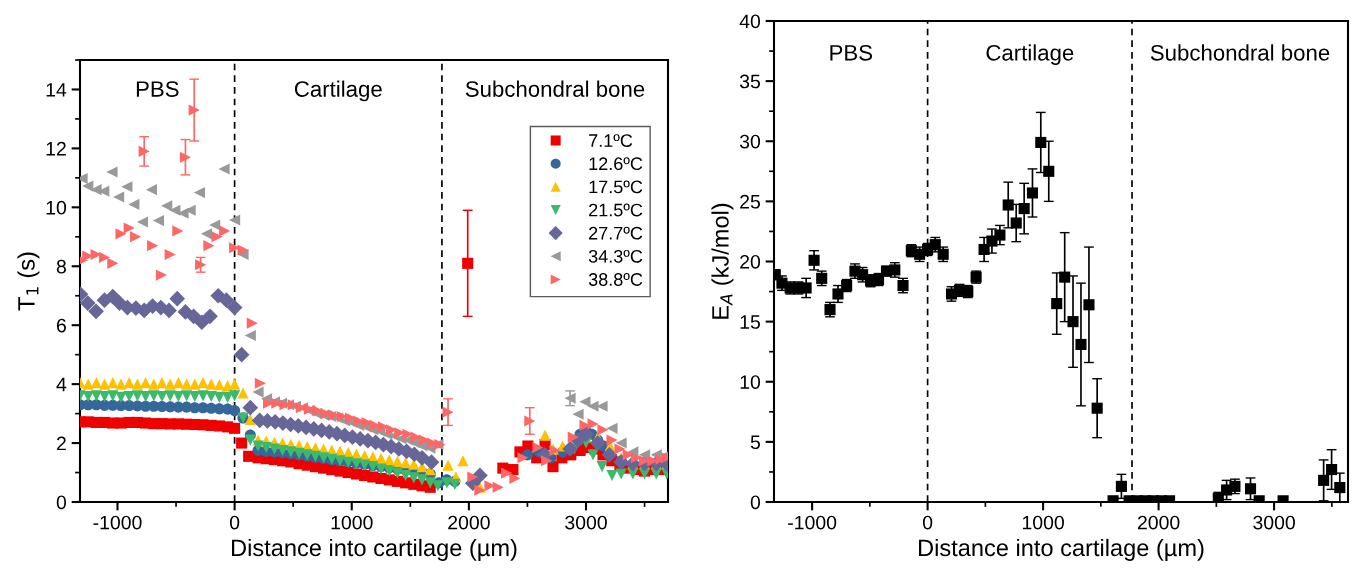 The height and width of the screenshot is (576, 1352). What do you see at coordinates (616, 187) in the screenshot?
I see `legend-label: 17.5ºC` at bounding box center [616, 187].